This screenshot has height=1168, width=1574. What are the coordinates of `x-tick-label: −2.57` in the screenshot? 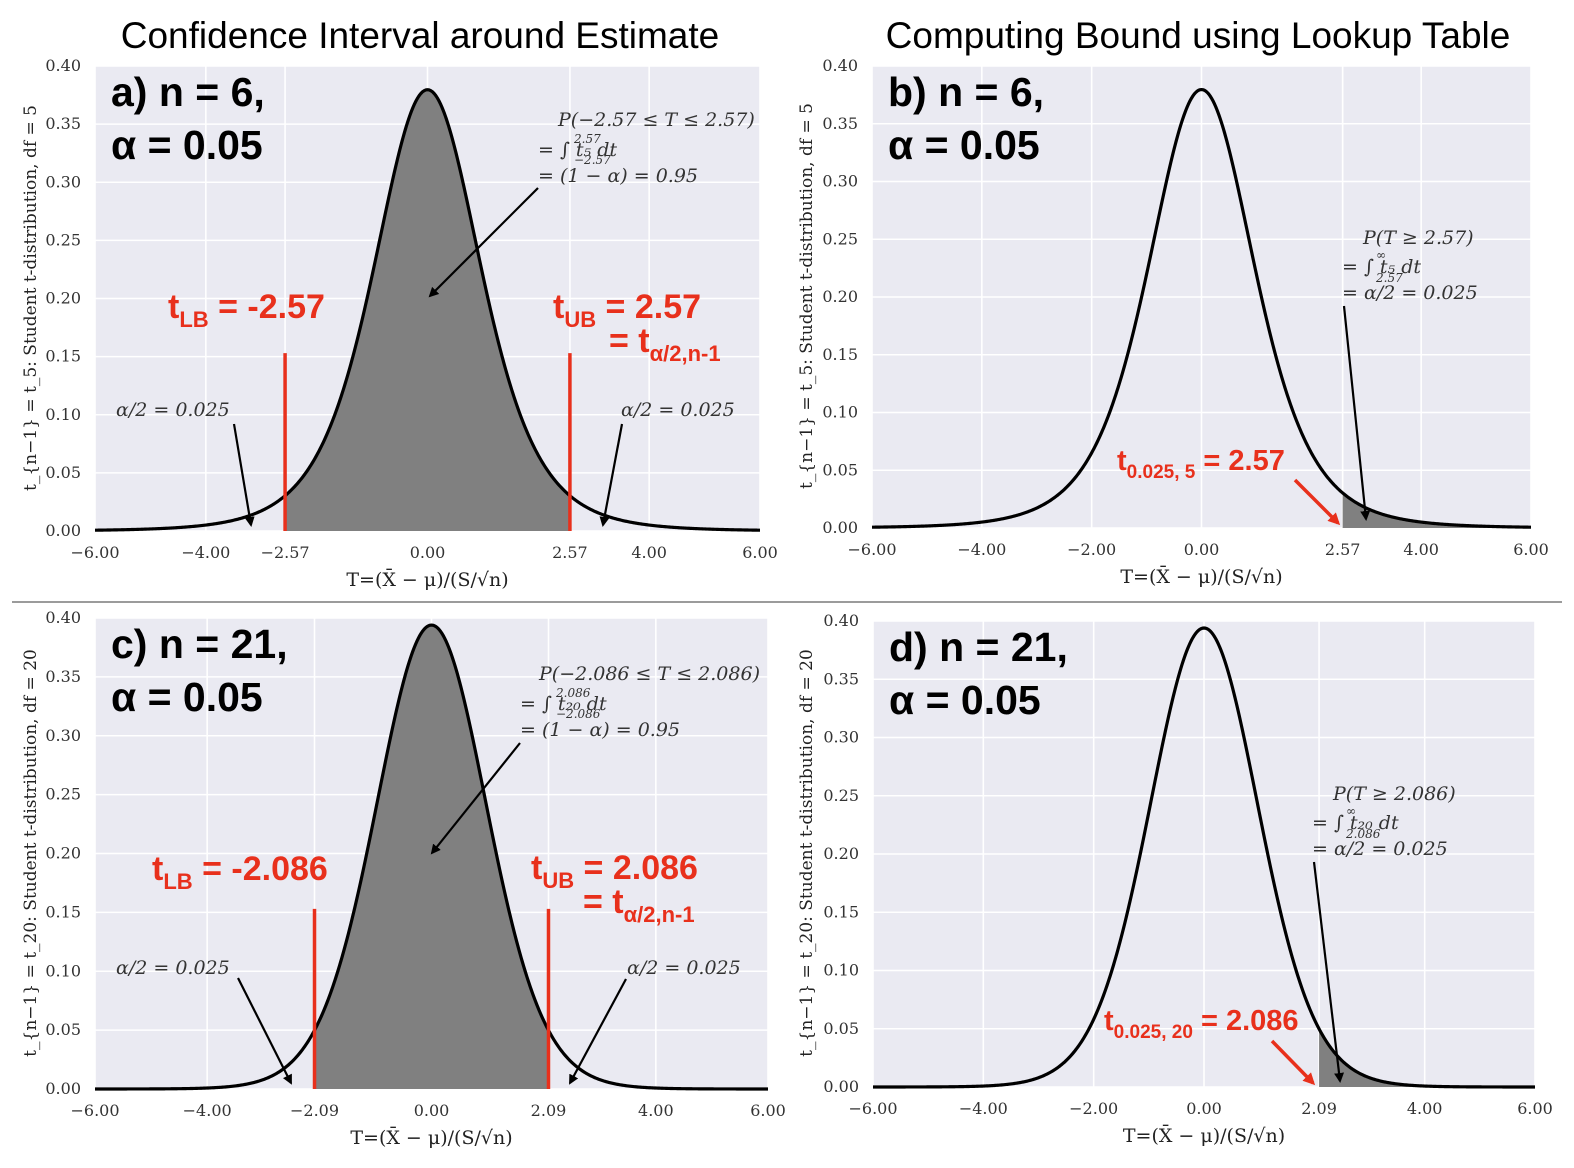 It's located at (285, 552).